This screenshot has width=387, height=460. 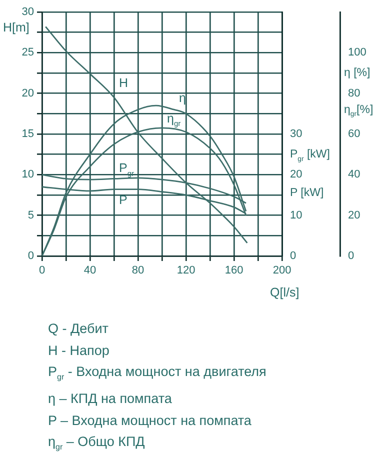 I want to click on y3-tick-label: 0, so click(x=351, y=256).